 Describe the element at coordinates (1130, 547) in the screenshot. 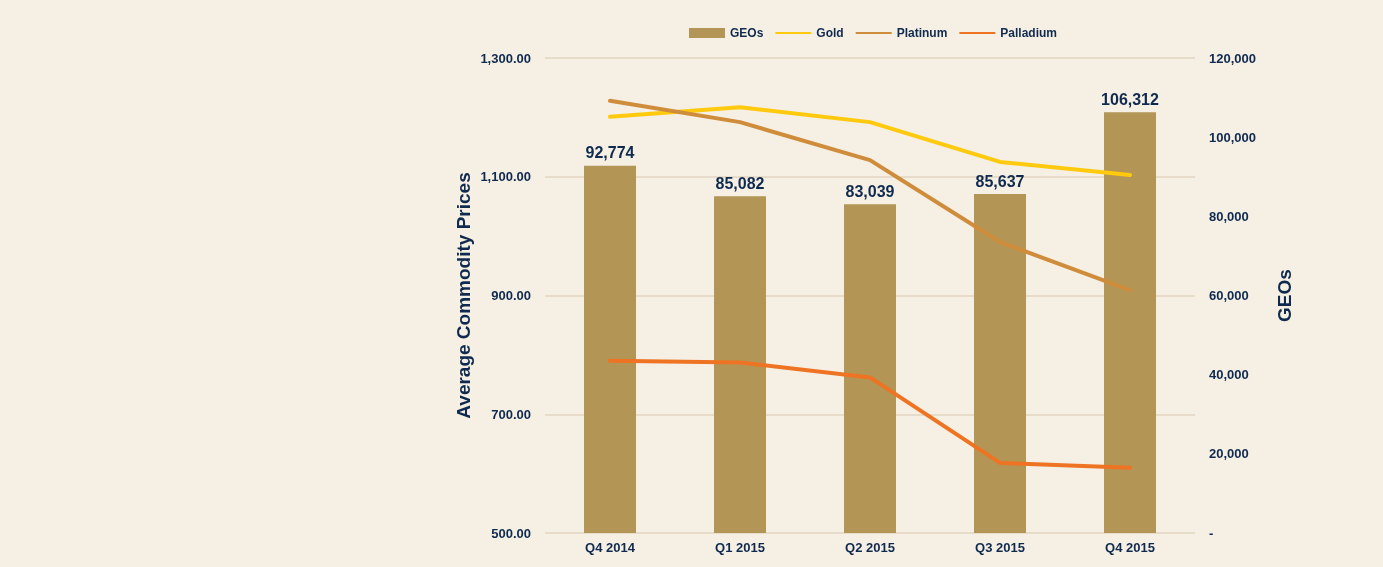

I see `x-tick-label: Q4 2015` at that location.